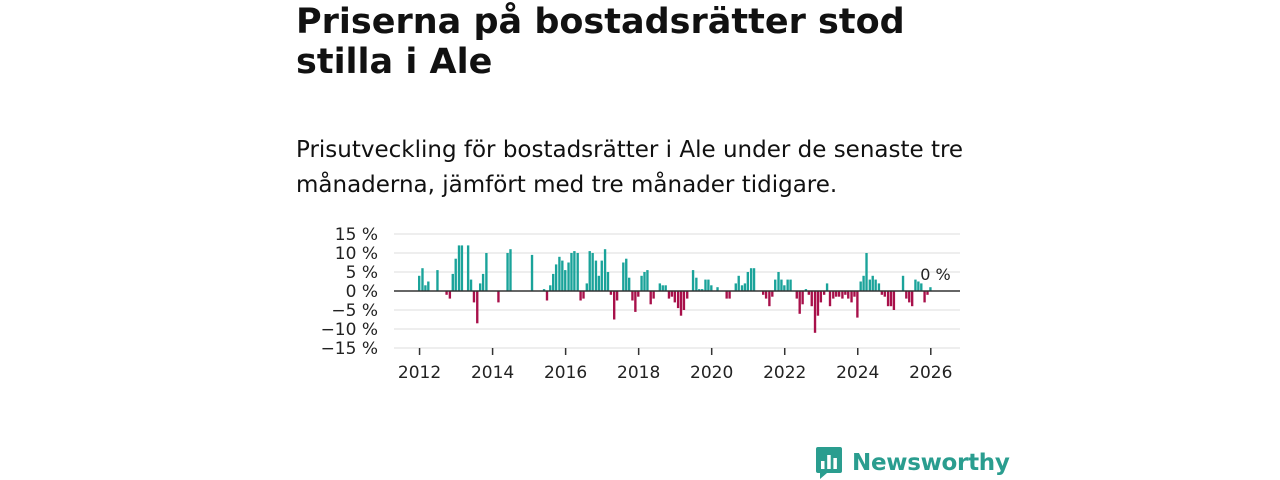  What do you see at coordinates (362, 273) in the screenshot?
I see `y-tick-label: 5 %` at bounding box center [362, 273].